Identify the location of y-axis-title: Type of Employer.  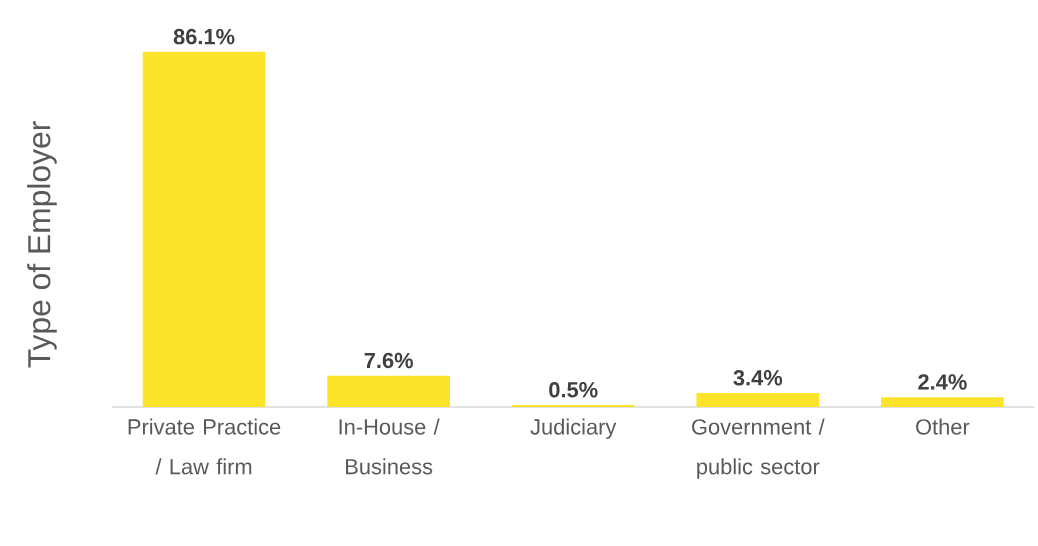
(42, 244).